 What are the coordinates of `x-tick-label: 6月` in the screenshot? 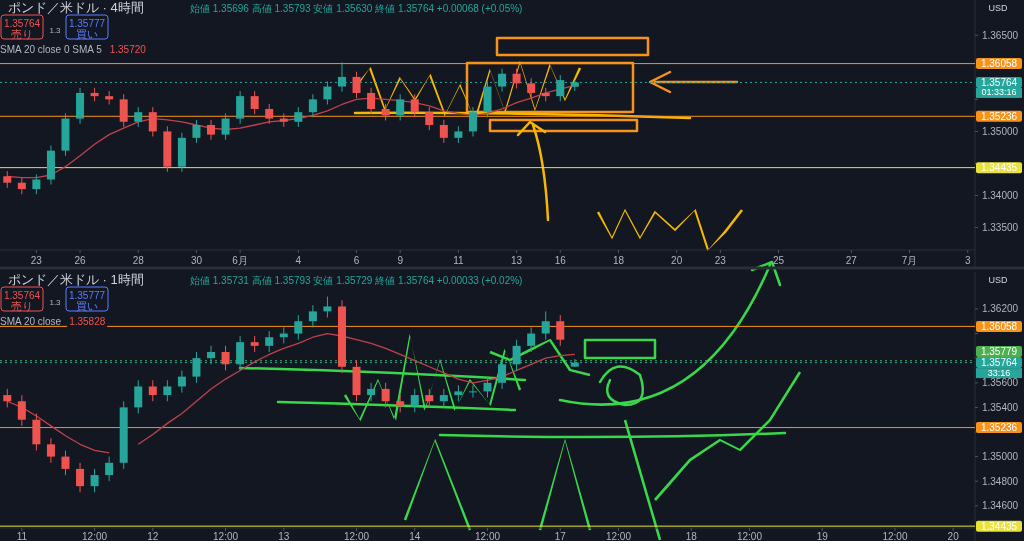 It's located at (240, 260).